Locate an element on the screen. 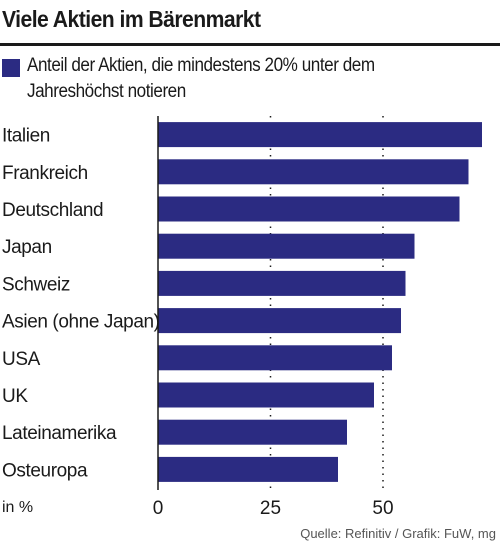  unit-label: in % is located at coordinates (17, 507).